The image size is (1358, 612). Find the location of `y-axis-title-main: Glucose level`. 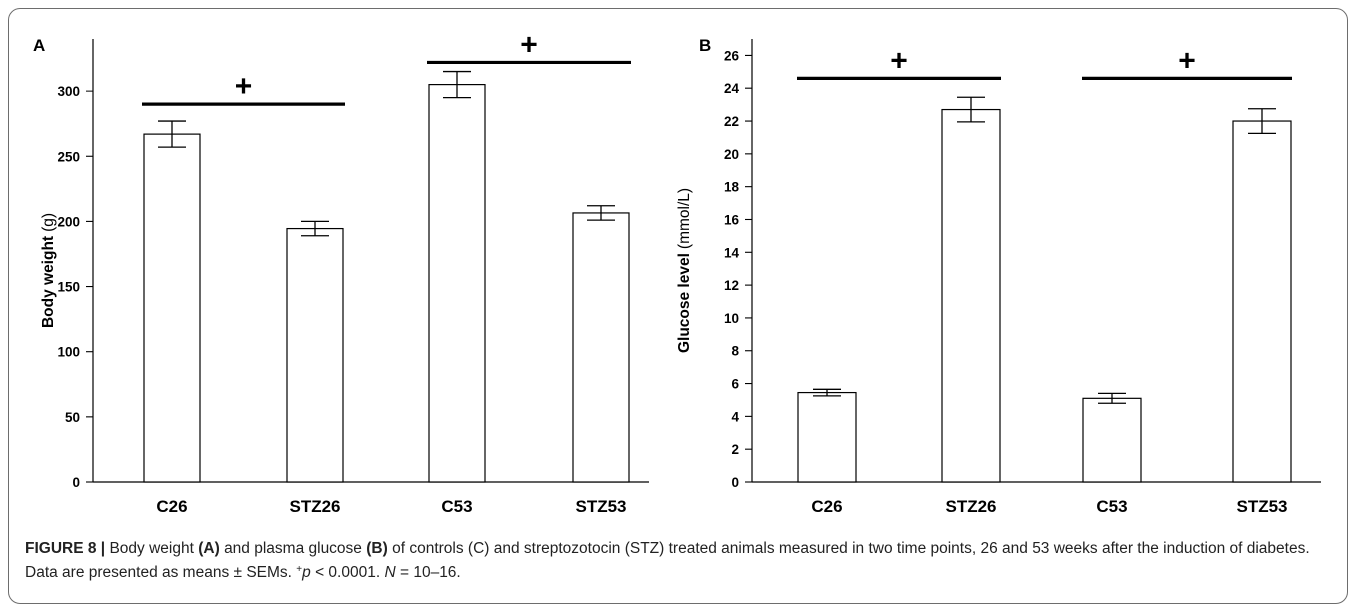

y-axis-title-main: Glucose level is located at coordinates (684, 303).